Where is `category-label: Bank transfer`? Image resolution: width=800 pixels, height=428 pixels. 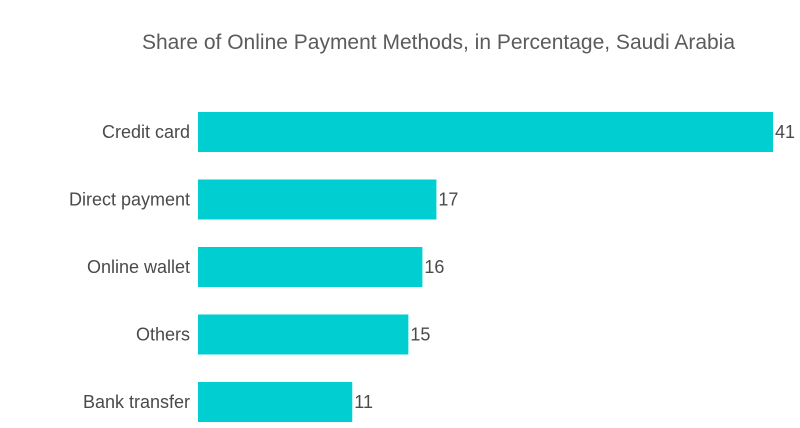 category-label: Bank transfer is located at coordinates (136, 402).